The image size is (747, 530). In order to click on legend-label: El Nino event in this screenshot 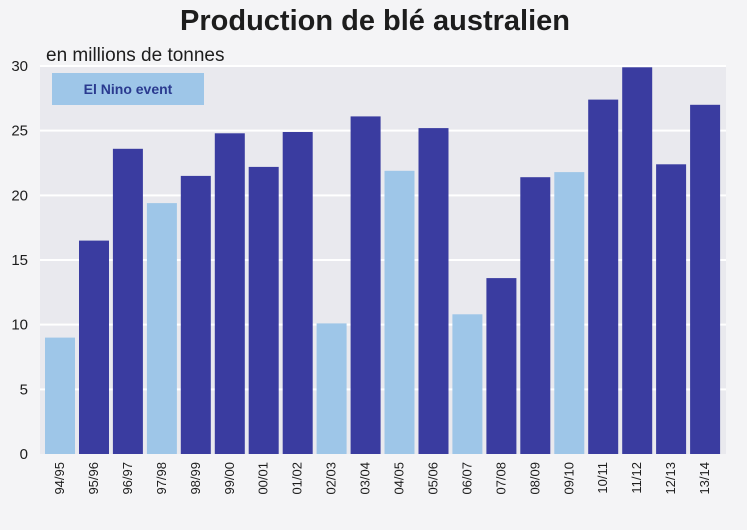, I will do `click(128, 89)`.